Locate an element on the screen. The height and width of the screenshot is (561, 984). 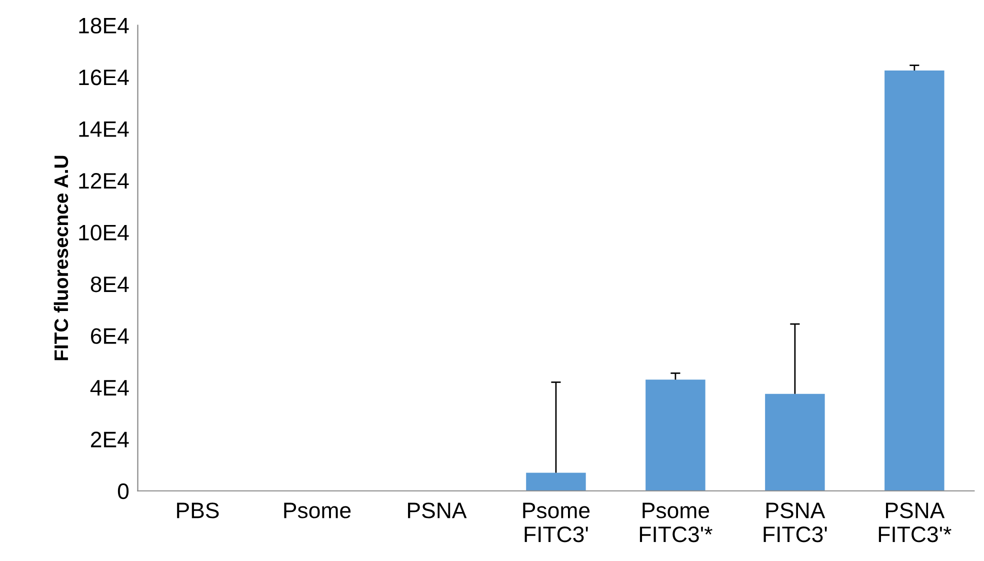
y-tick-label: 12E4 is located at coordinates (104, 180).